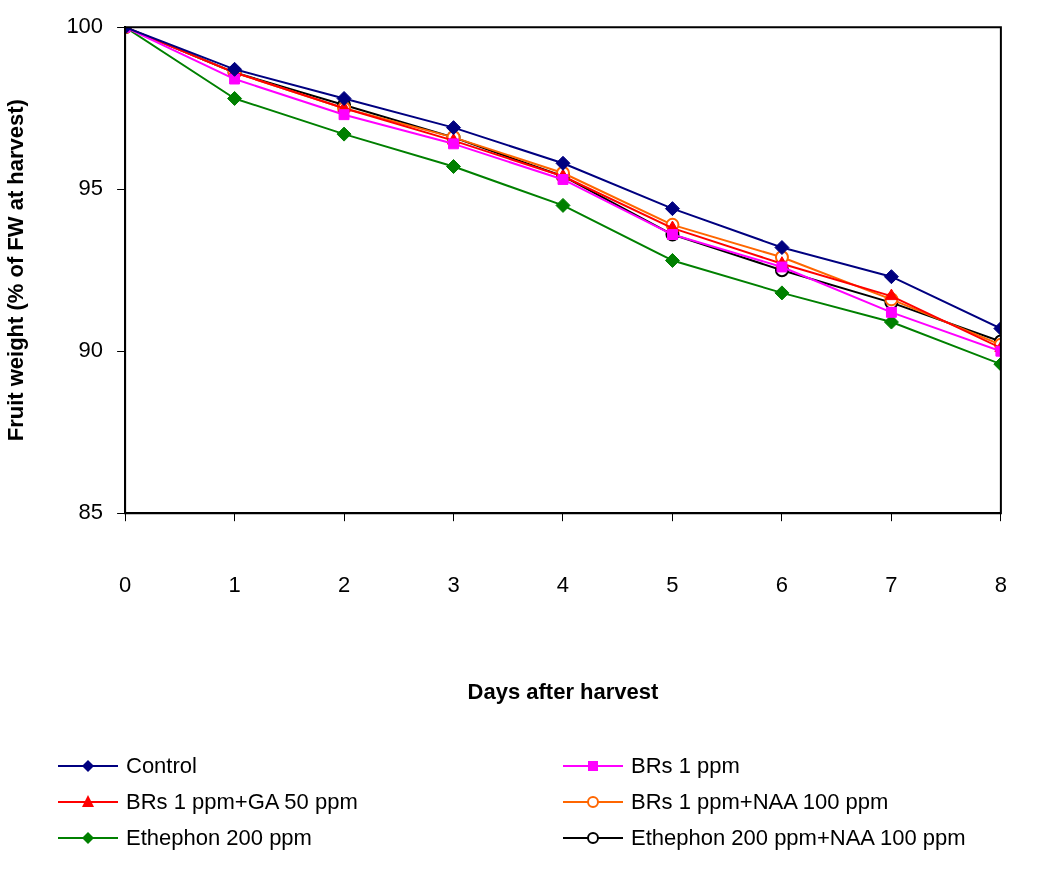 This screenshot has width=1059, height=876. Describe the element at coordinates (672, 585) in the screenshot. I see `x-tick-label: 5` at that location.